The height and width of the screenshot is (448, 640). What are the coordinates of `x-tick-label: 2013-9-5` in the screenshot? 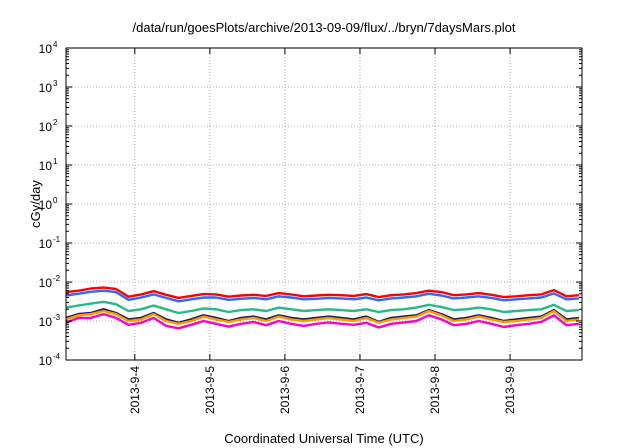 It's located at (210, 390).